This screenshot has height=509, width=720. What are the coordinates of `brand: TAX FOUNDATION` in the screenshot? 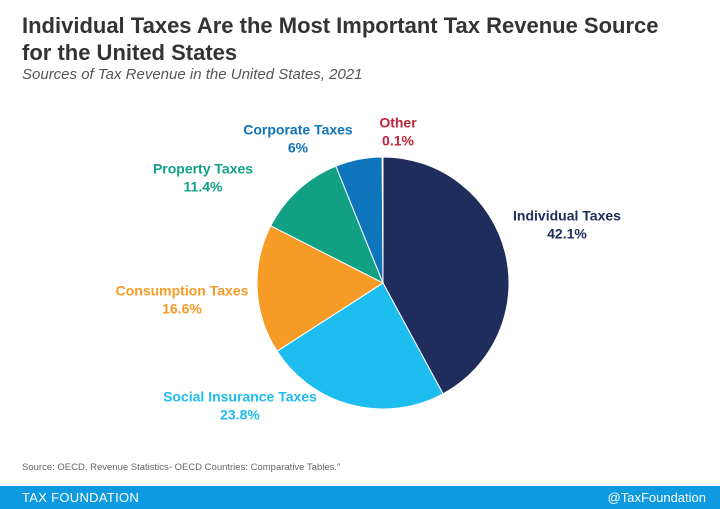 It's located at (81, 497).